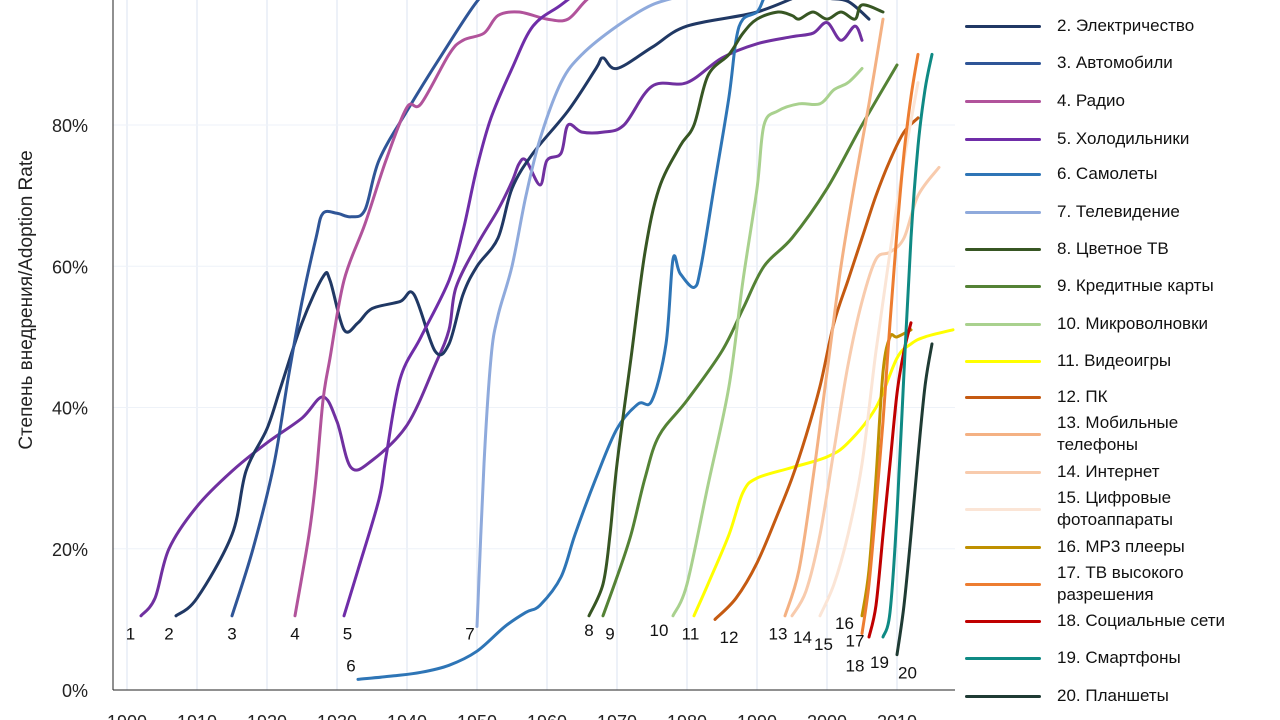  Describe the element at coordinates (197, 716) in the screenshot. I see `x-tick-label: 1910` at that location.